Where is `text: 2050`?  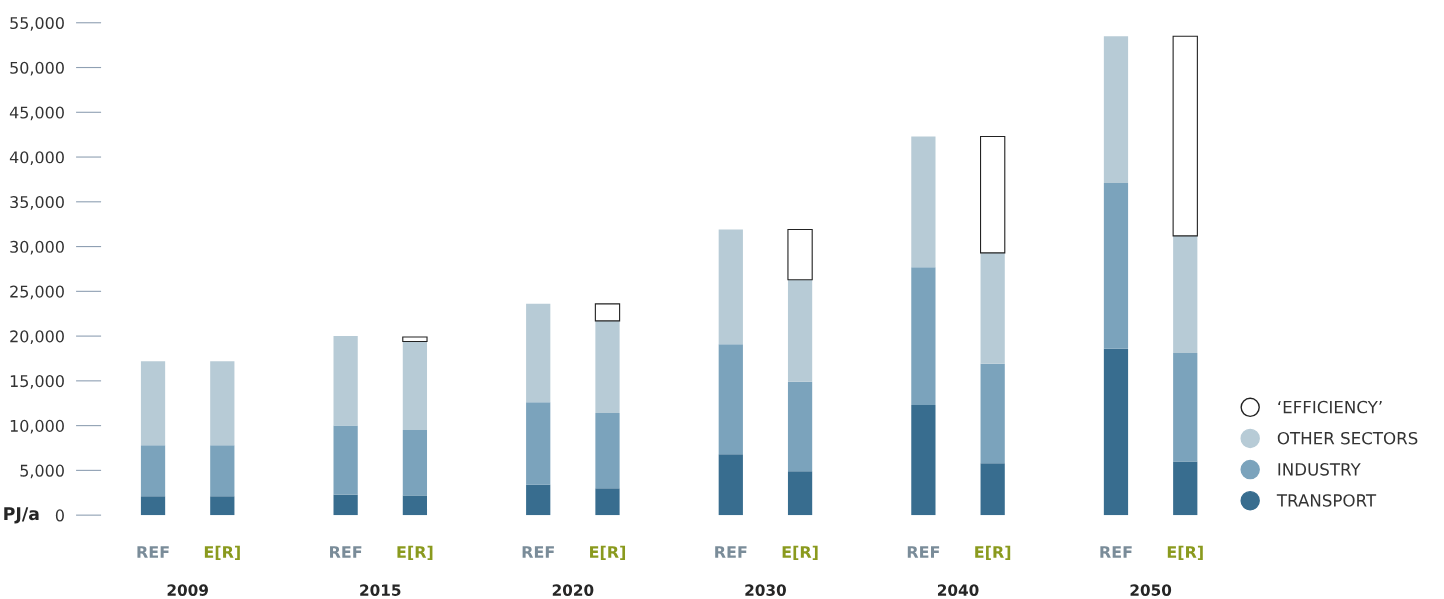
text: 2050 is located at coordinates (1151, 590).